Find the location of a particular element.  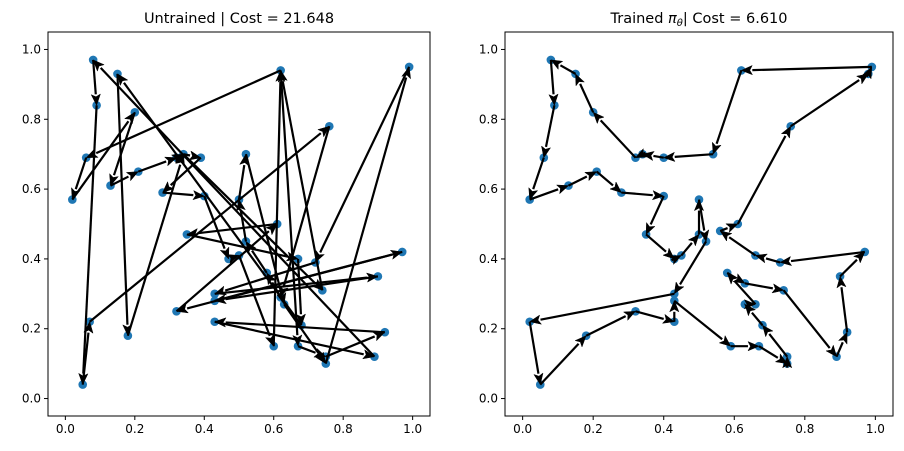

chart-title: Trained πθ| Cost = 6.610 is located at coordinates (699, 20).